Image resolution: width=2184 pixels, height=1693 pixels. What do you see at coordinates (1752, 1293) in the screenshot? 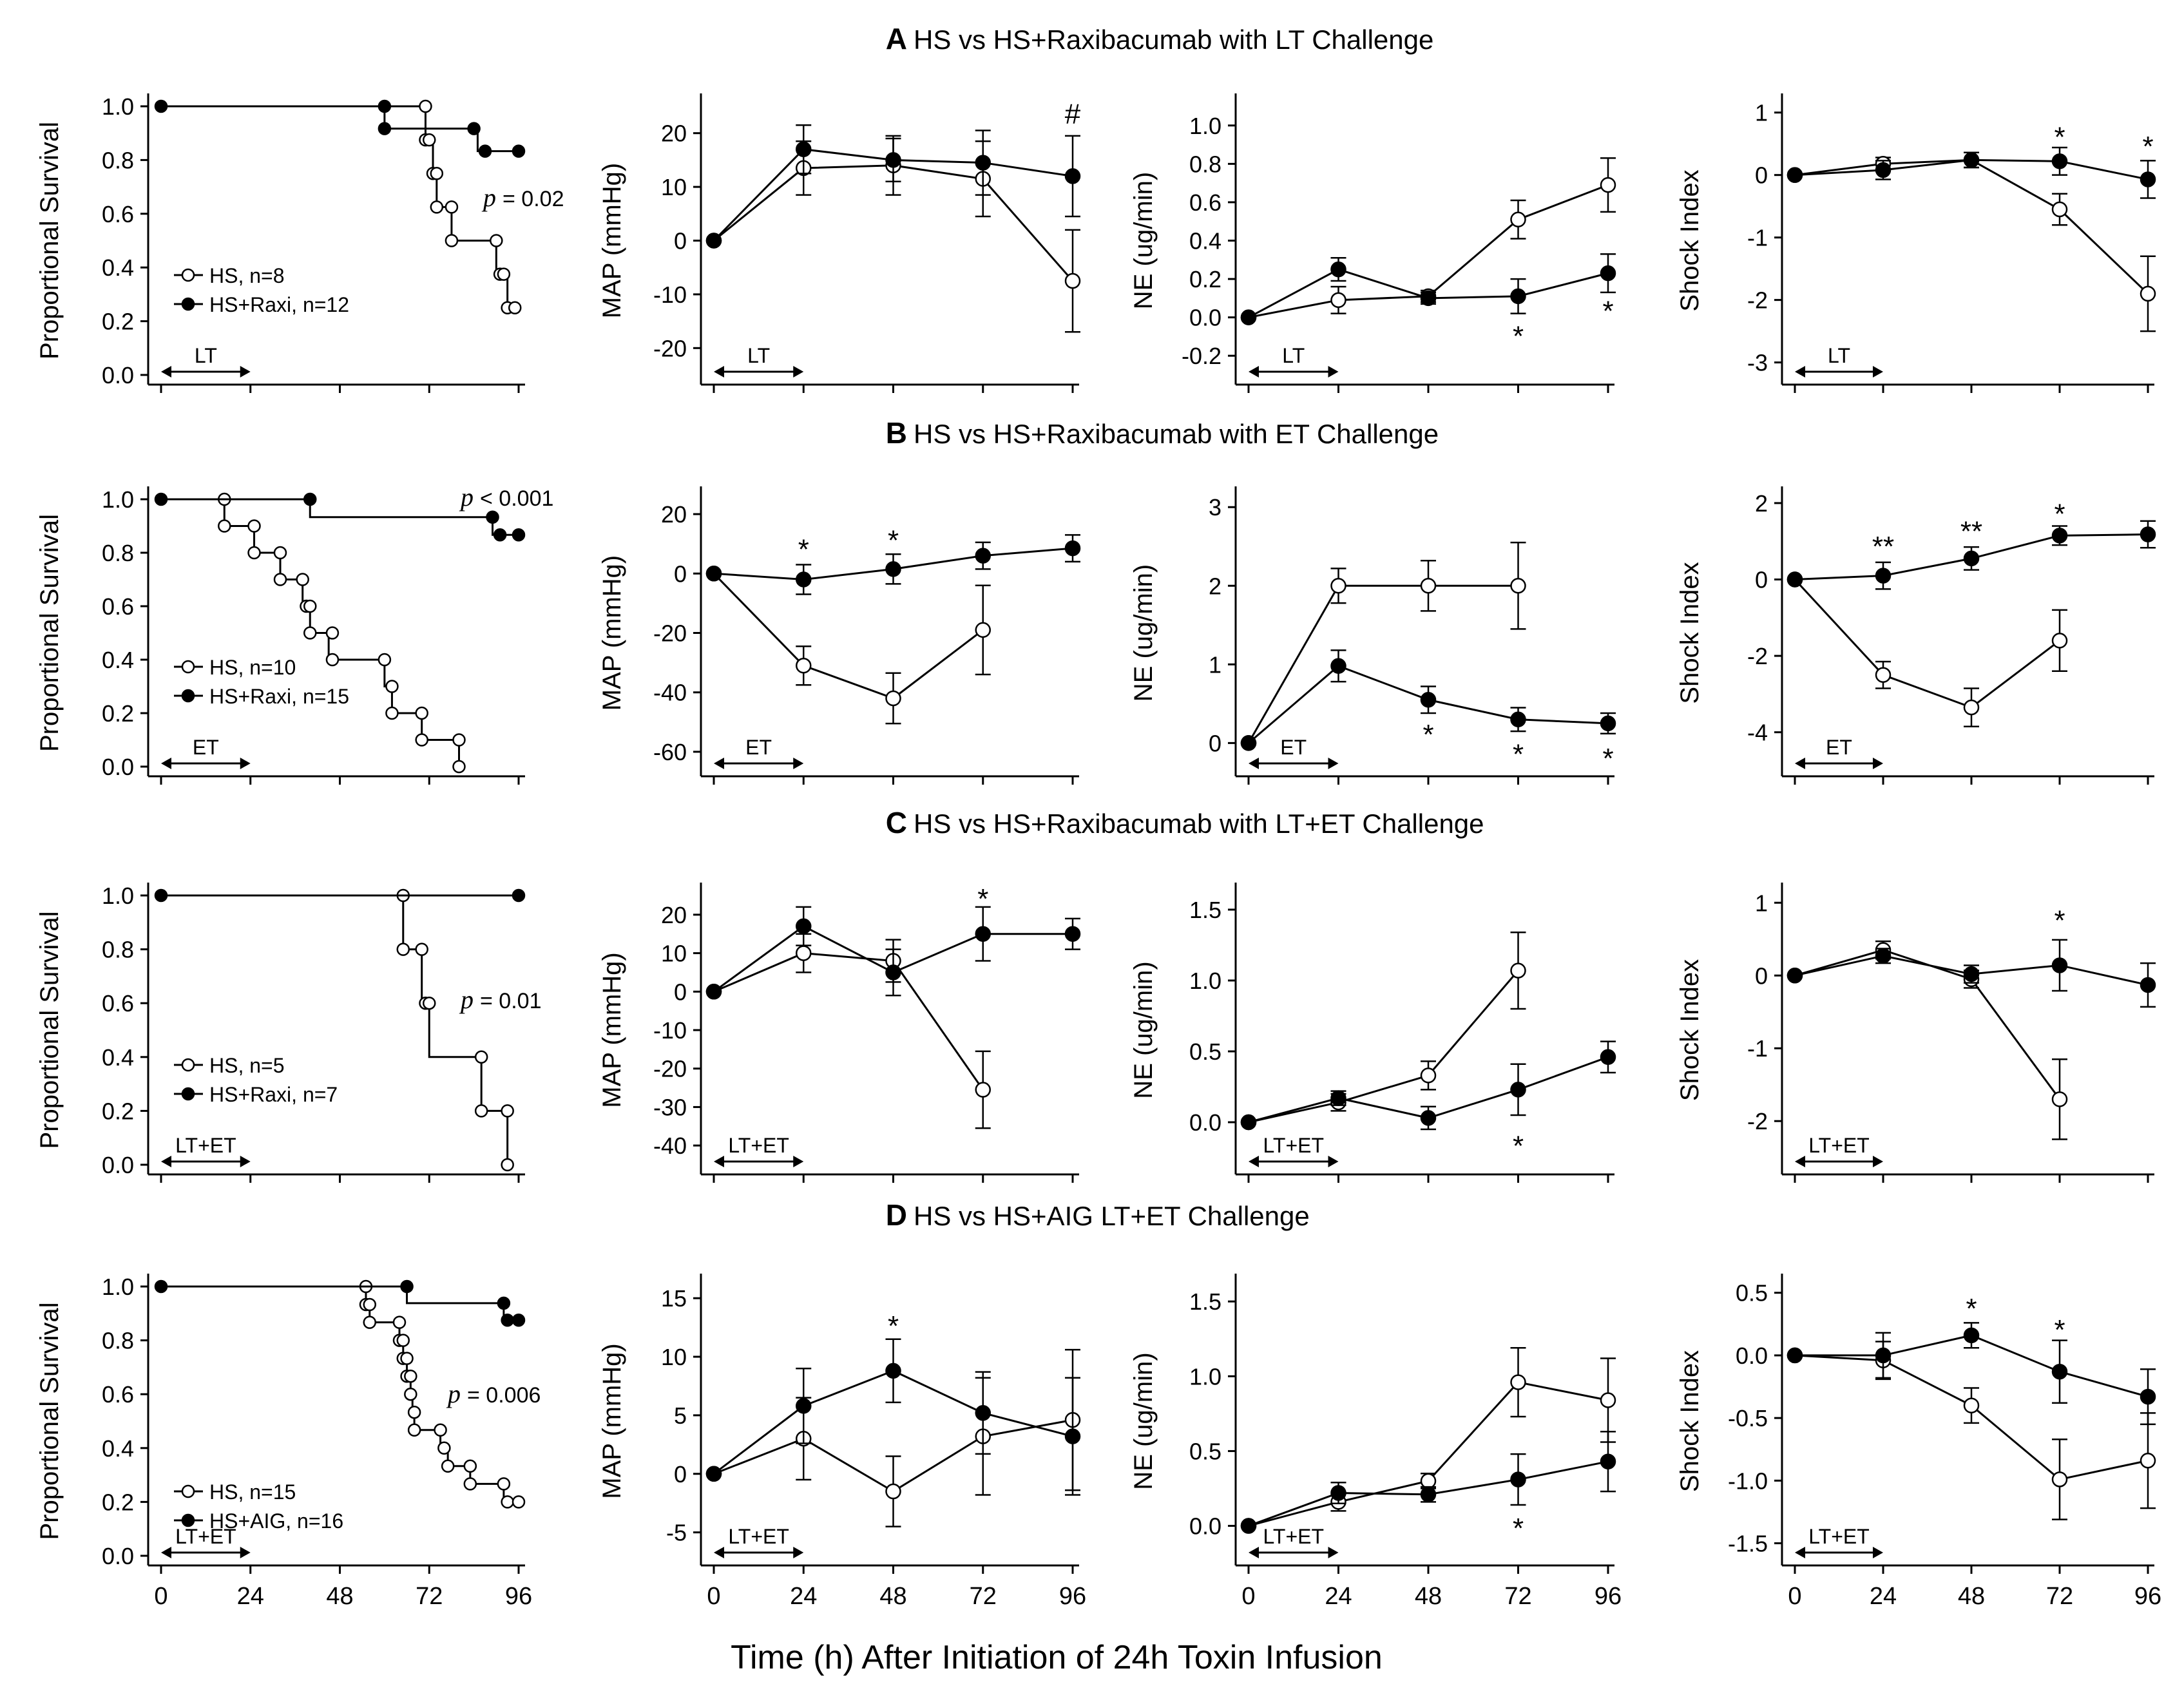
I see `y-tick-label: 0.5` at bounding box center [1752, 1293].